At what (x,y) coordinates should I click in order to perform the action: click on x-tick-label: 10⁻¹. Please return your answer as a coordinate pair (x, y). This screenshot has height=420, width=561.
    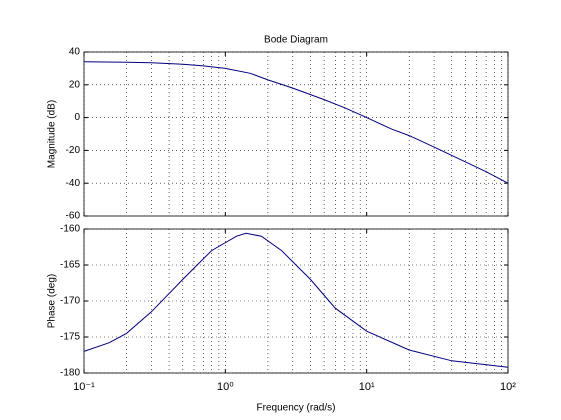
    Looking at the image, I should click on (84, 387).